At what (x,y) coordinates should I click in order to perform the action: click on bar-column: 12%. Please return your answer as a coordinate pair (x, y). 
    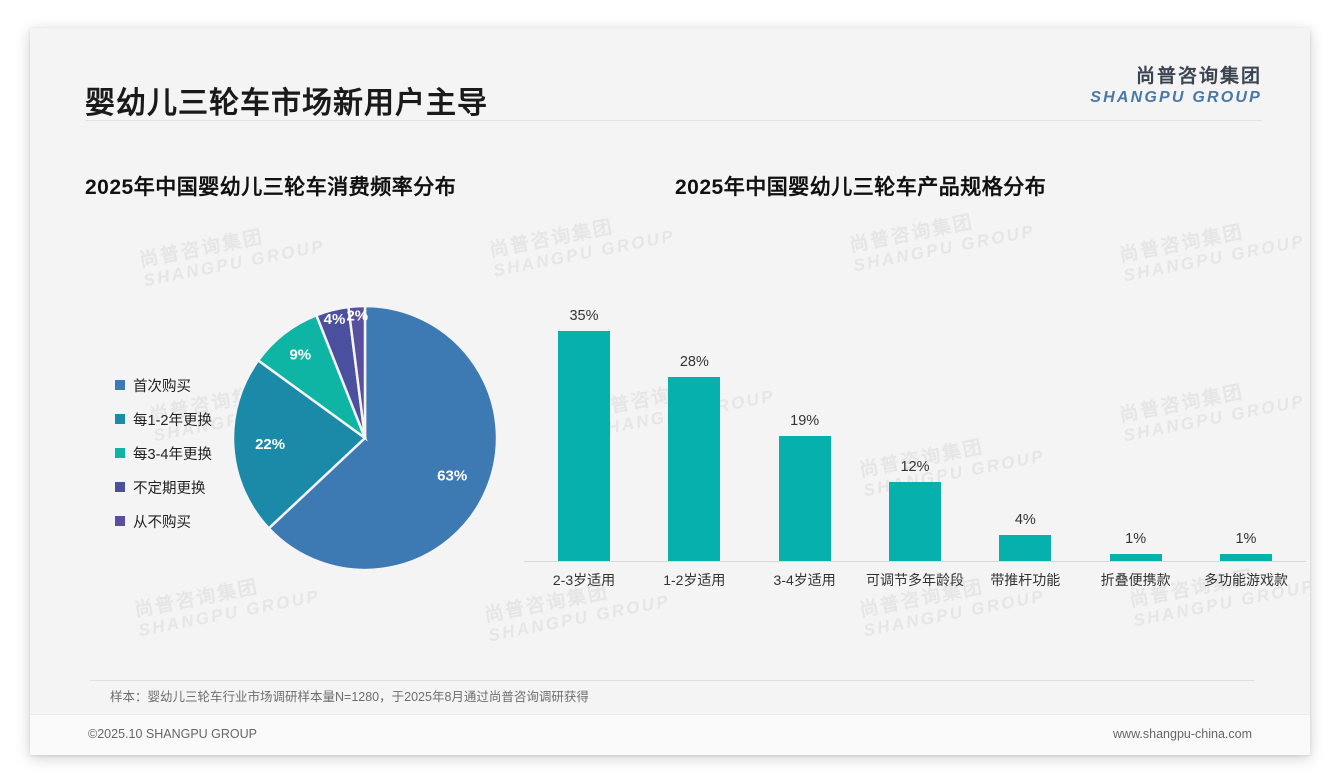
    Looking at the image, I should click on (915, 409).